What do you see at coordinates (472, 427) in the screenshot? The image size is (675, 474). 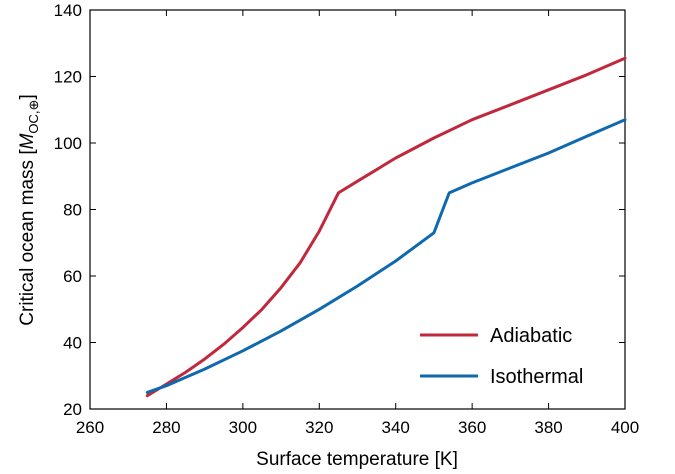 I see `x-tick-label: 360` at bounding box center [472, 427].